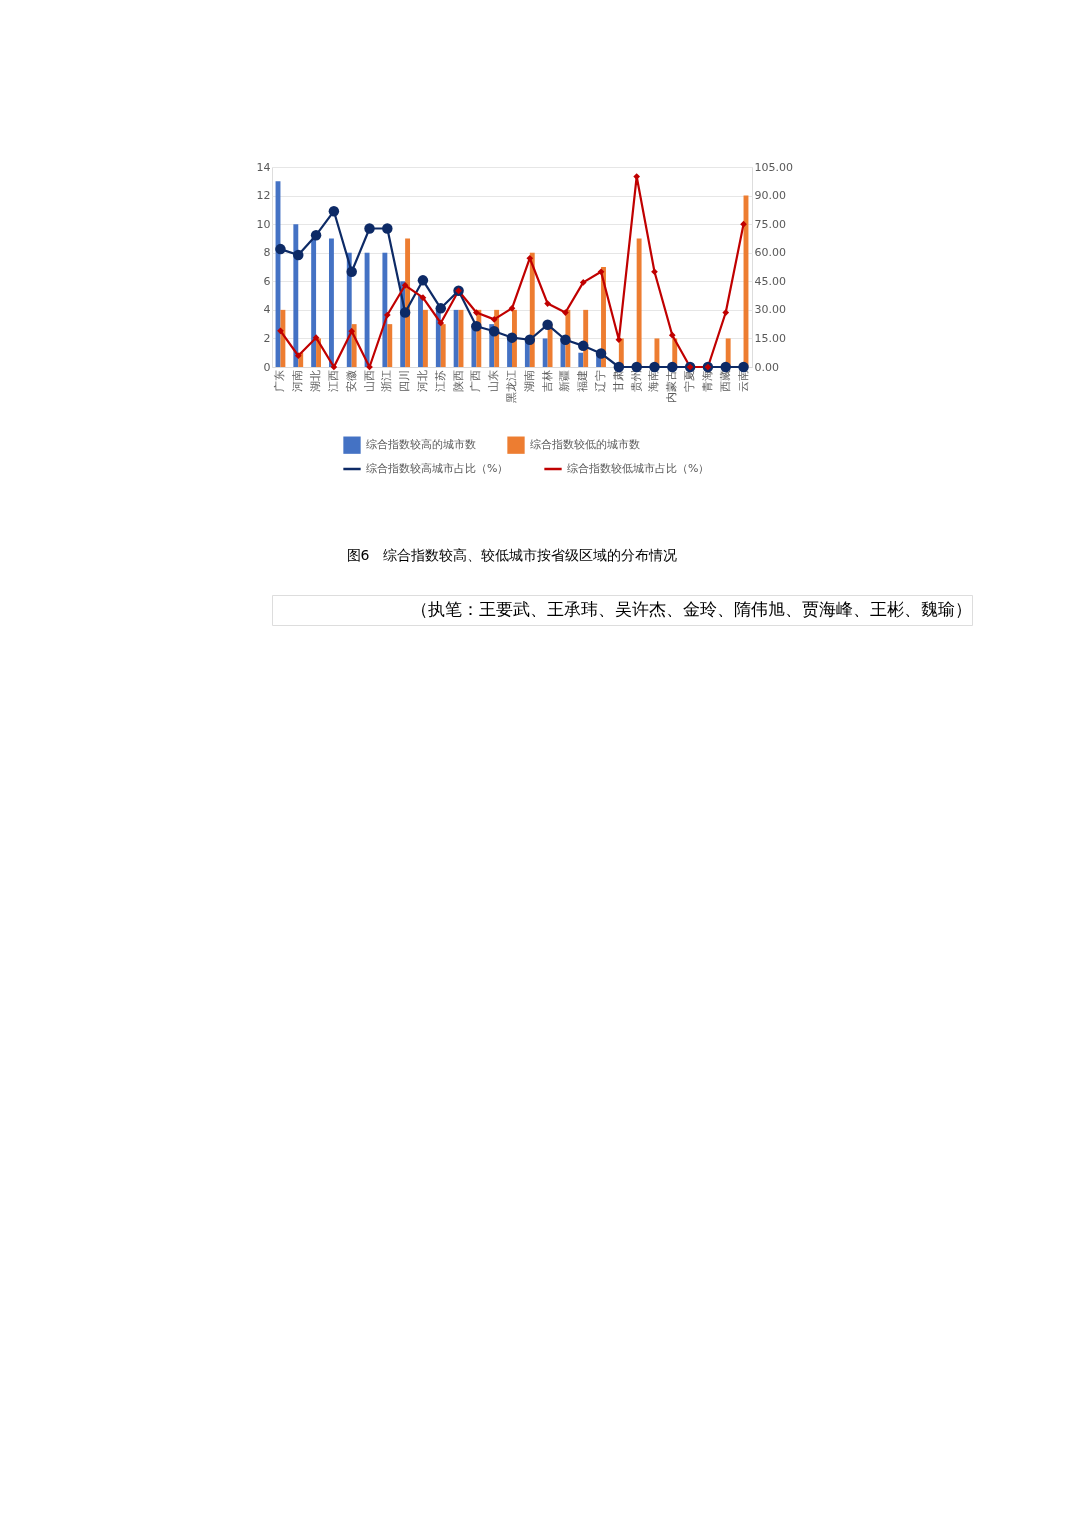 The width and height of the screenshot is (1080, 1527). What do you see at coordinates (267, 253) in the screenshot?
I see `y-tick-label: 8` at bounding box center [267, 253].